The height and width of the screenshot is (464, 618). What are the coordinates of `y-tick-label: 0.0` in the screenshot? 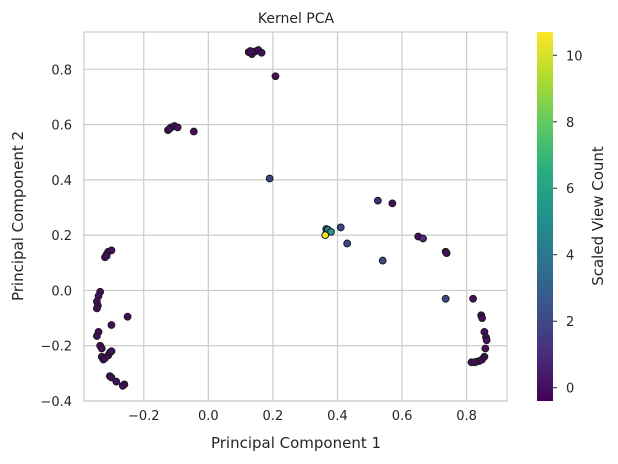 It's located at (61, 291).